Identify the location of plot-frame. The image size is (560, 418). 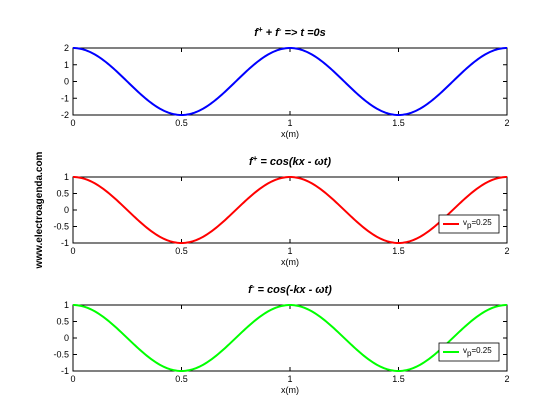
(290, 81).